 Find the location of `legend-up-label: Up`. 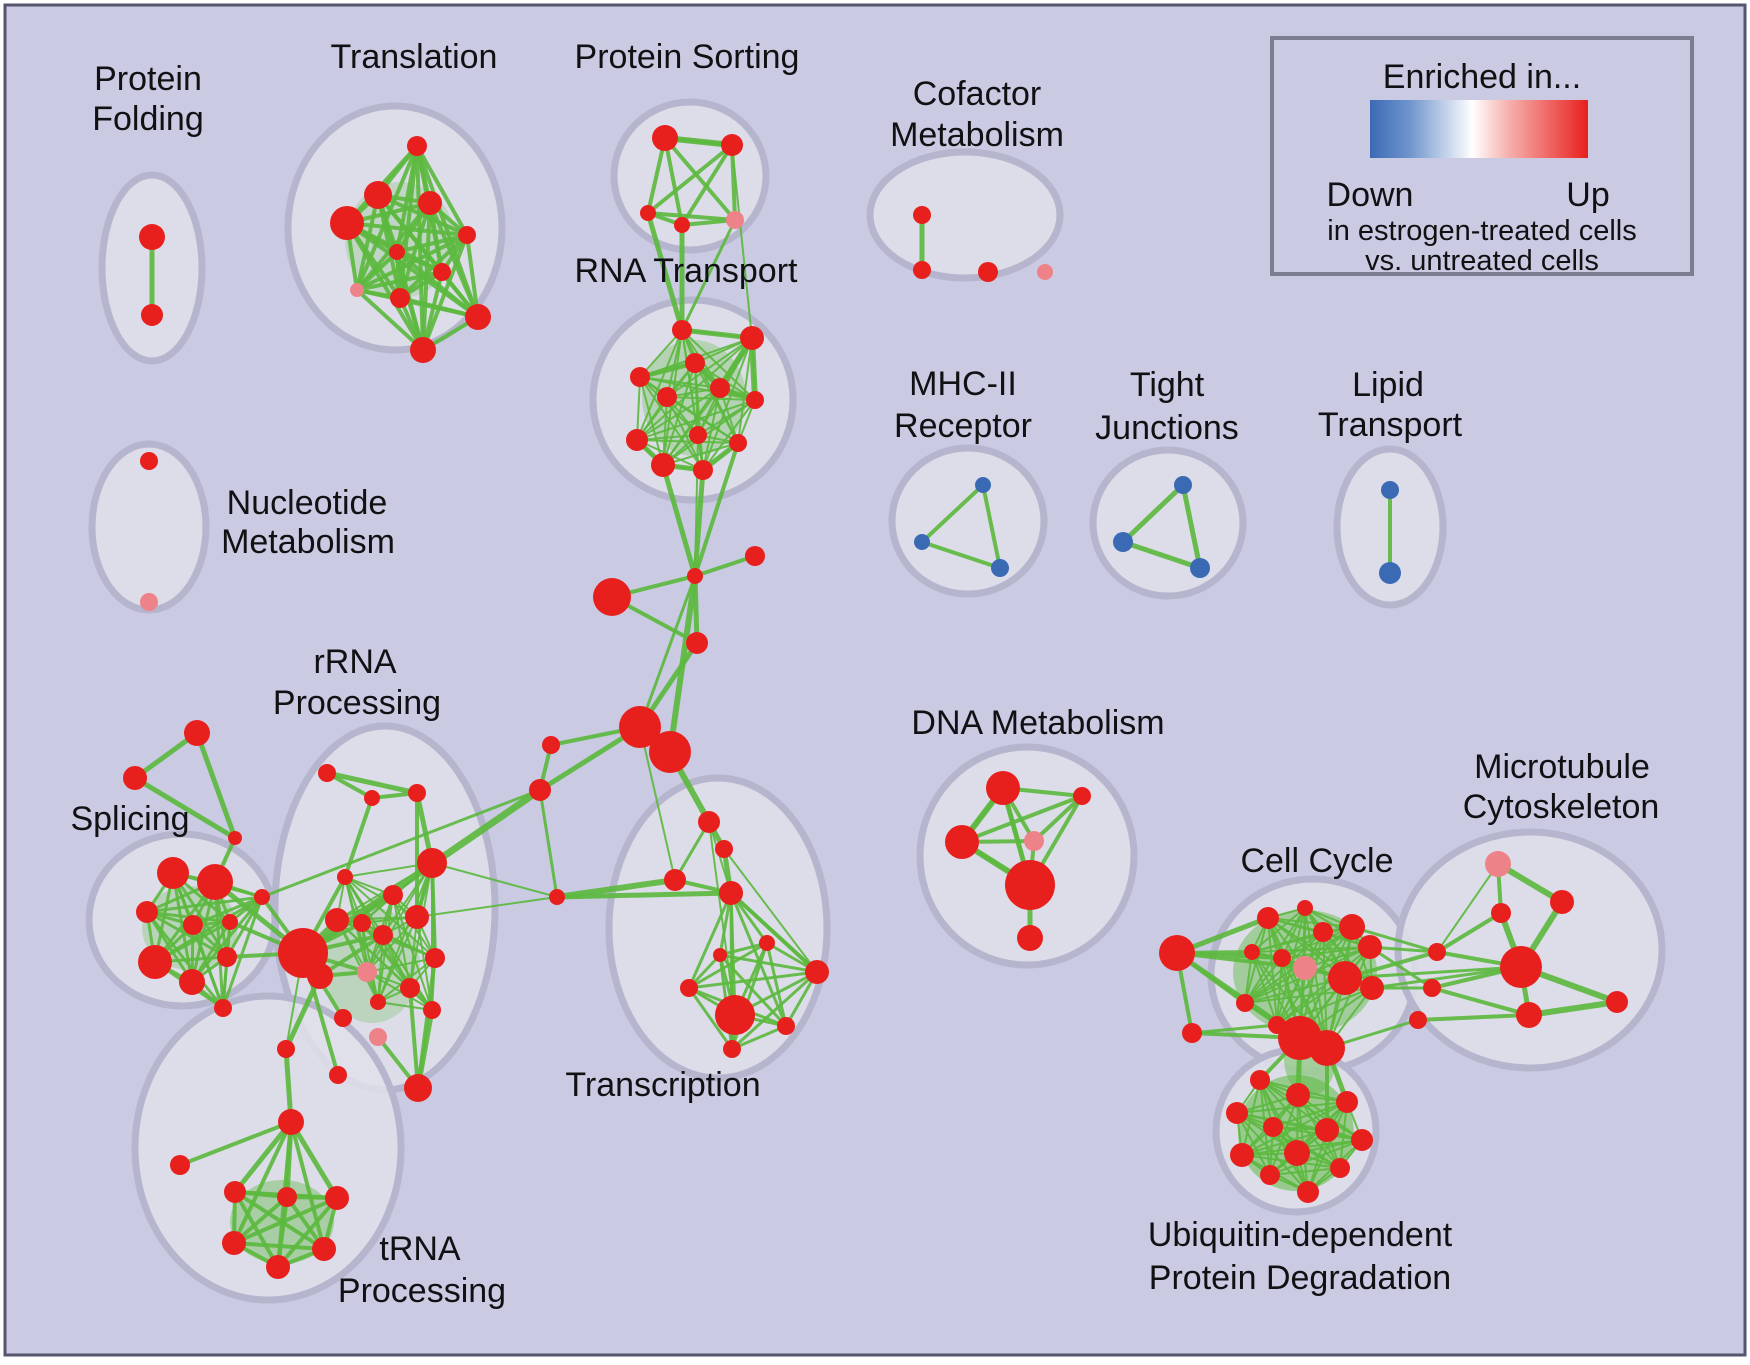

legend-up-label: Up is located at coordinates (1587, 195).